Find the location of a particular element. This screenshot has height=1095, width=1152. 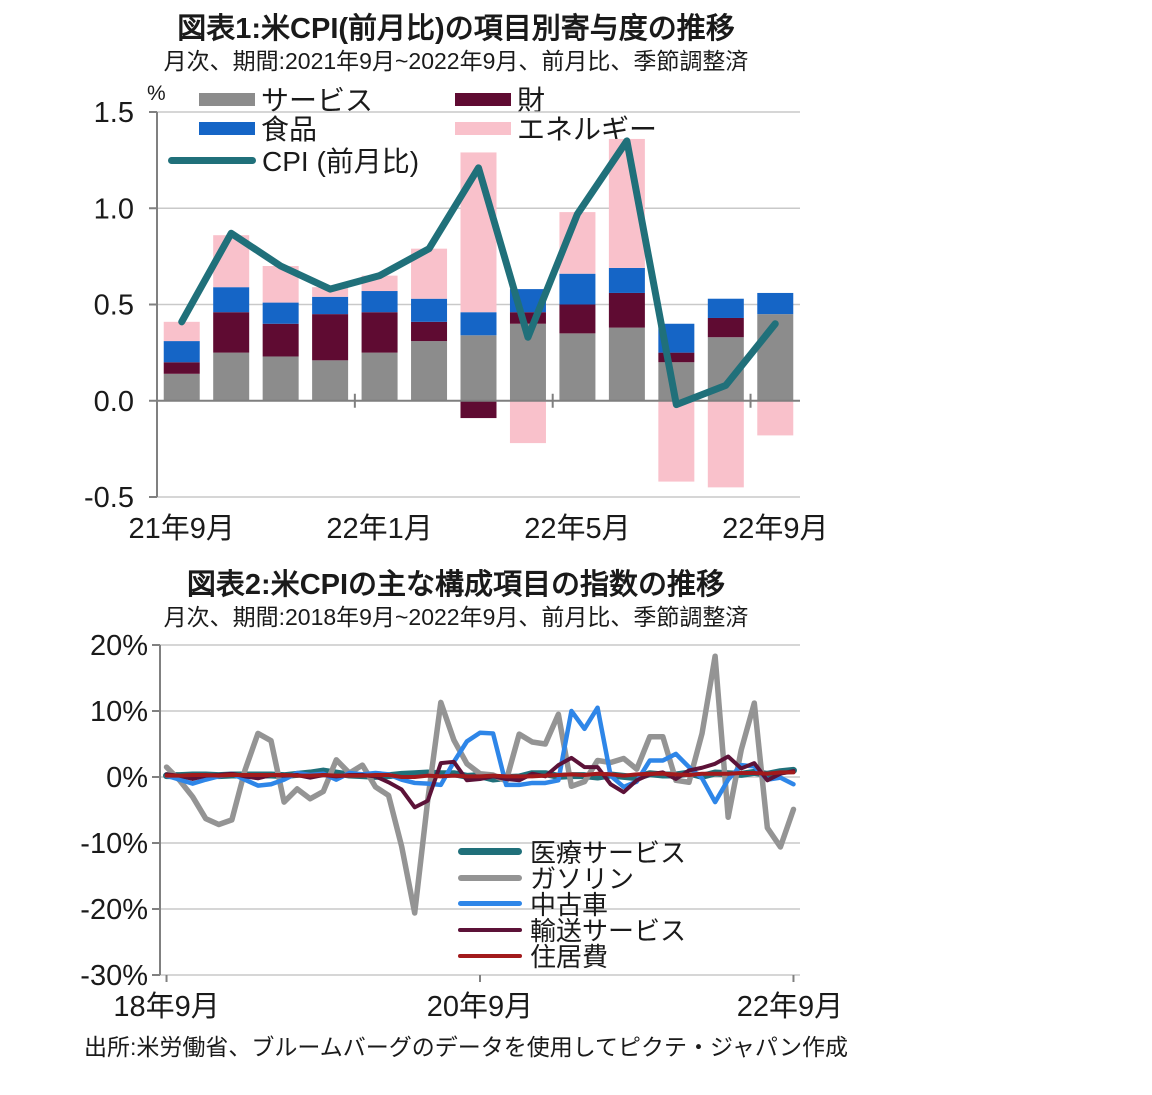

x-tick-label: 22年1月 is located at coordinates (379, 528).